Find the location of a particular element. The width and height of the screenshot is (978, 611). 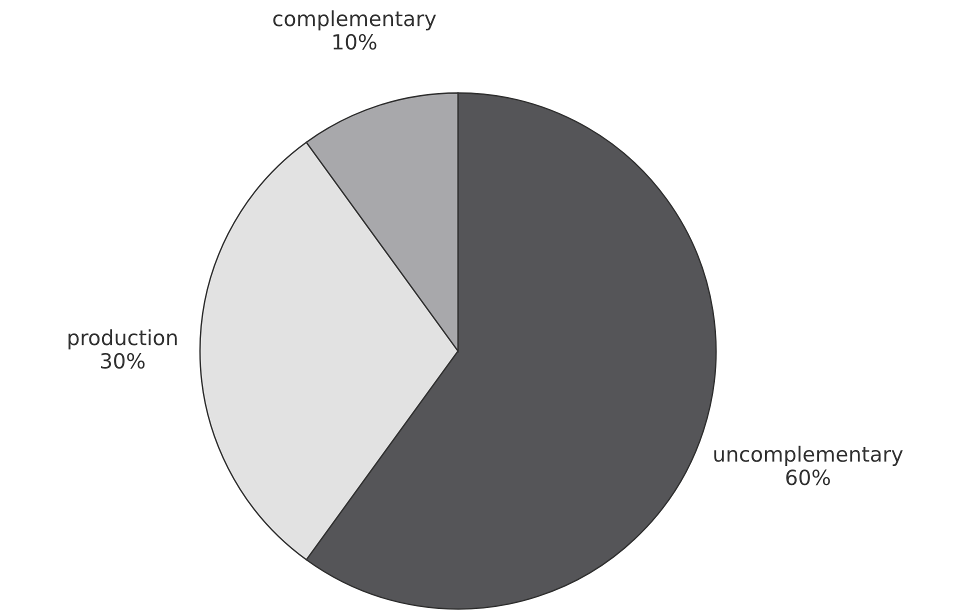

data-label: 10% is located at coordinates (354, 42).